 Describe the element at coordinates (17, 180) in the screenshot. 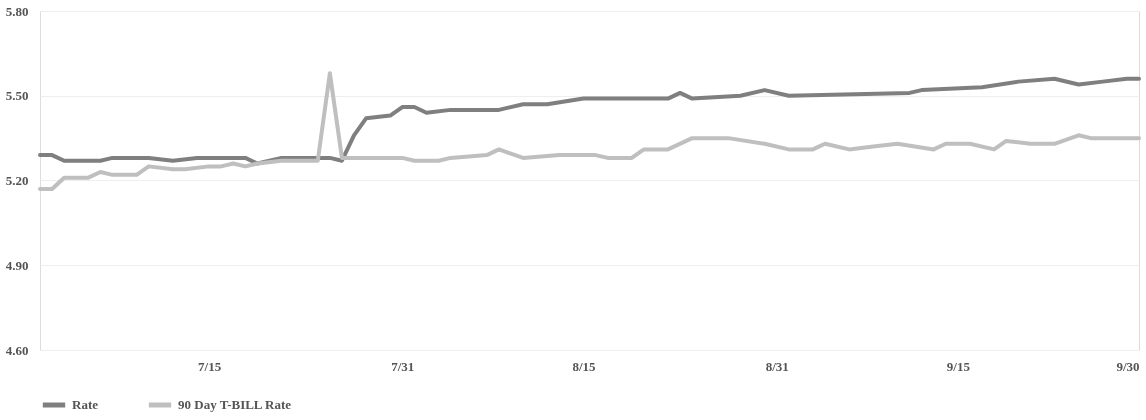

I see `y-tick-label: 5.20` at that location.